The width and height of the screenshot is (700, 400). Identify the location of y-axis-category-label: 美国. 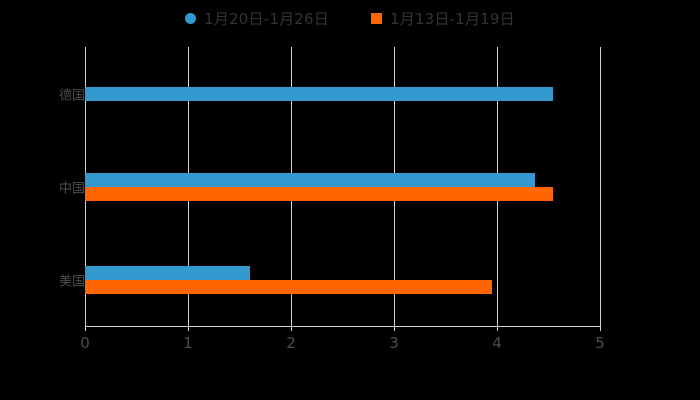
(71, 281).